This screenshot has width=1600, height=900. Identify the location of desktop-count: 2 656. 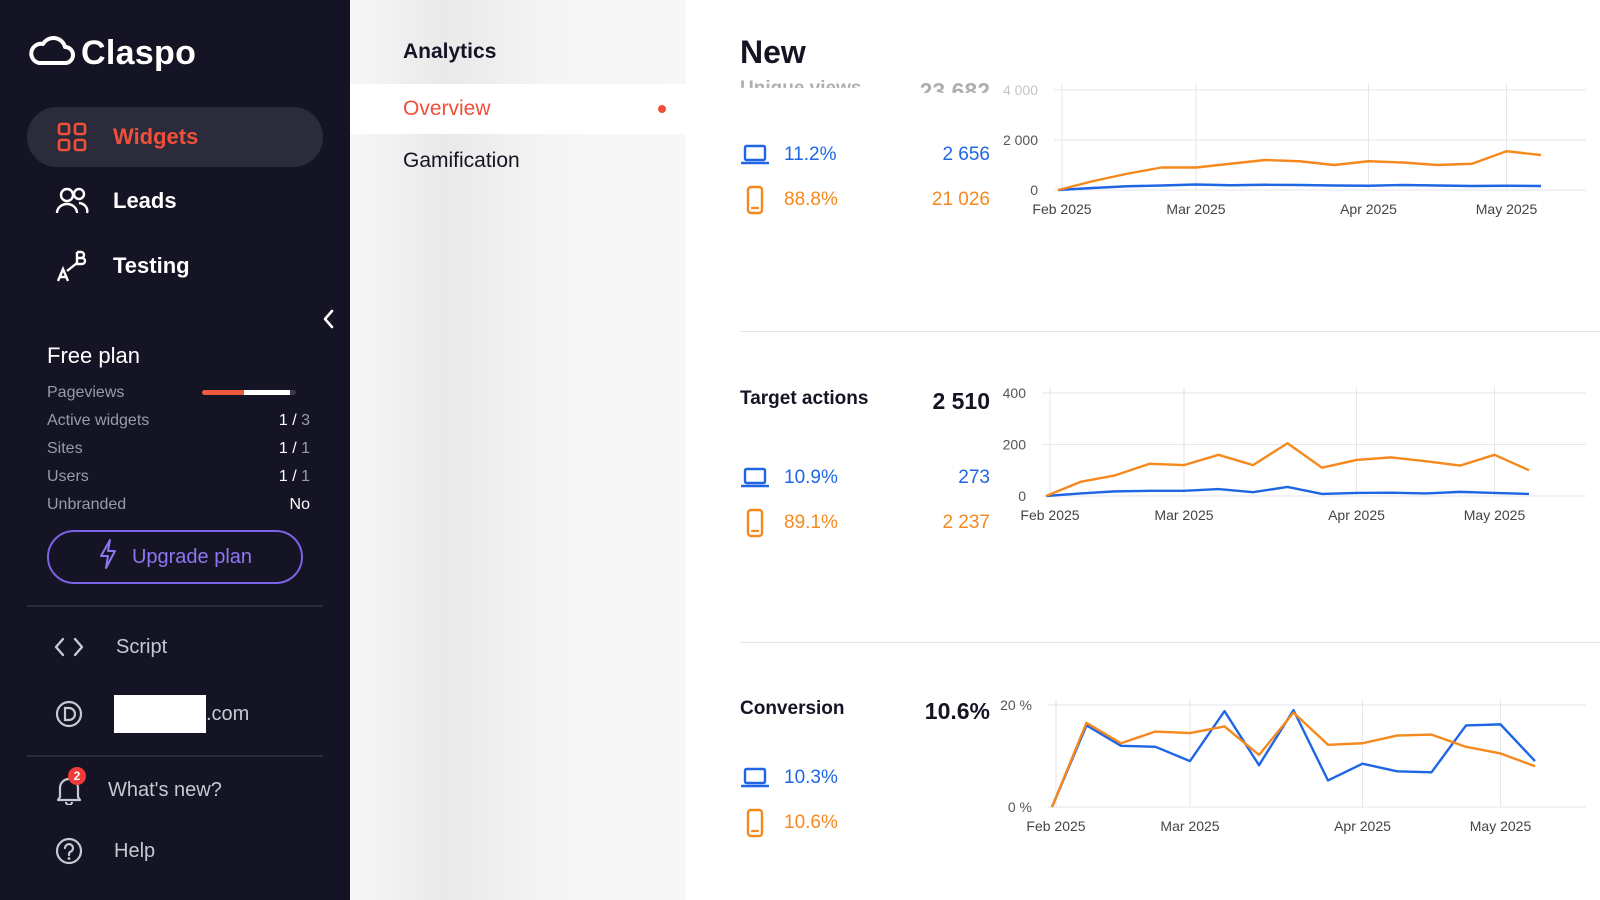
(966, 154).